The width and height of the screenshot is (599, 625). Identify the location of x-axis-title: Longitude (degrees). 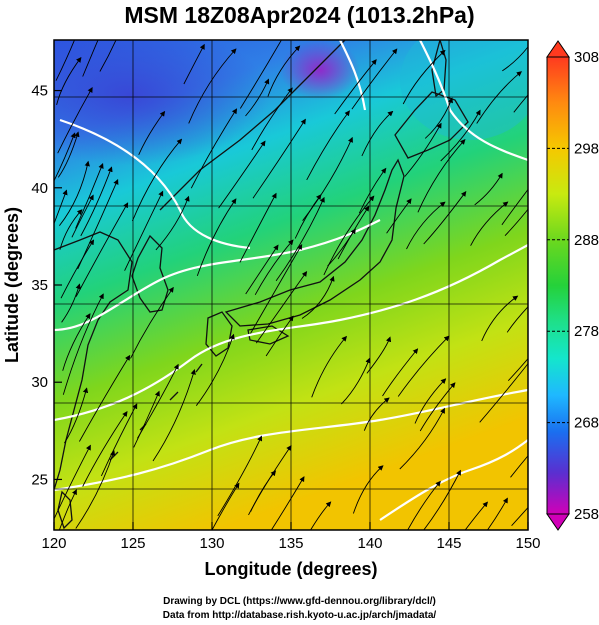
(290, 569).